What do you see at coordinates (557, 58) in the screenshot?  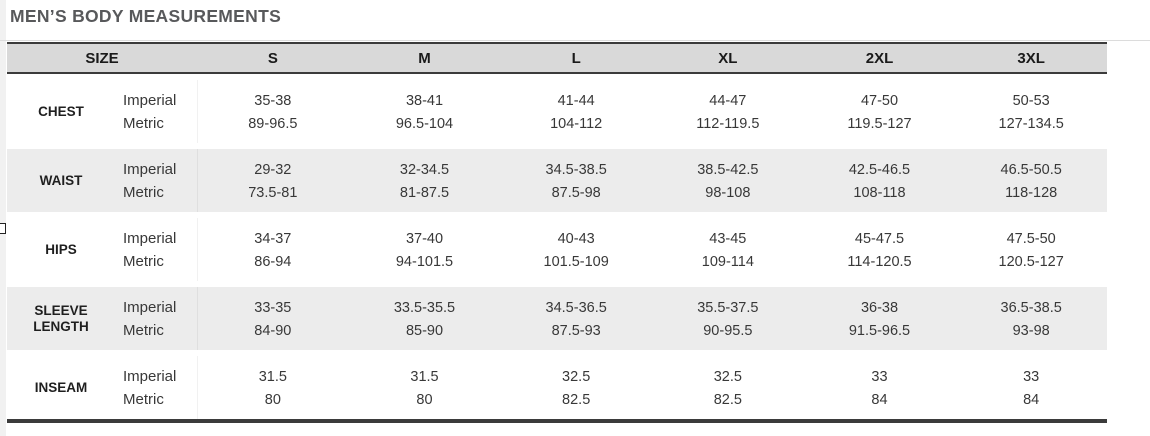 I see `table-header-row: SIZE S M L XL 2XL 3XL` at bounding box center [557, 58].